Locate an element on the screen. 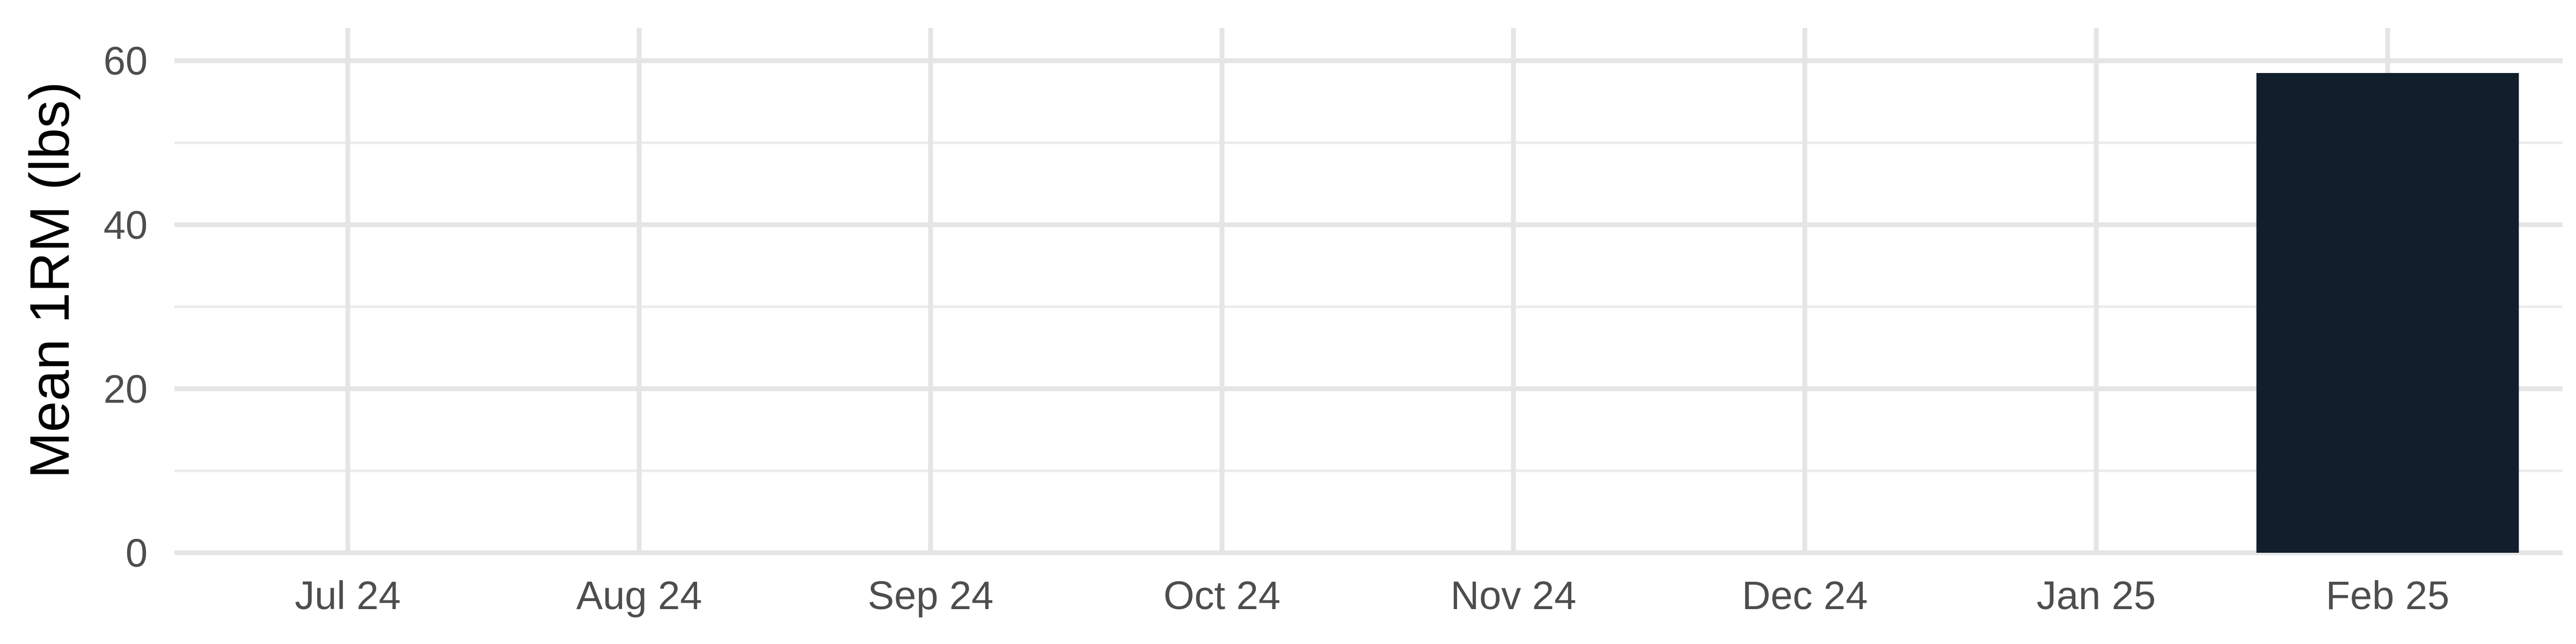 Image resolution: width=2576 pixels, height=644 pixels. y-tick-label: 40 is located at coordinates (126, 225).